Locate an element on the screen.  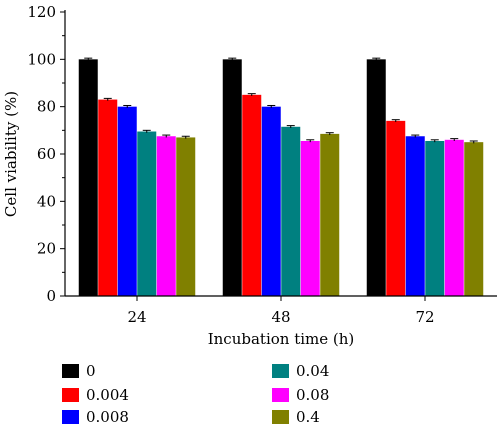
x-tick-label: 24 is located at coordinates (136, 317).